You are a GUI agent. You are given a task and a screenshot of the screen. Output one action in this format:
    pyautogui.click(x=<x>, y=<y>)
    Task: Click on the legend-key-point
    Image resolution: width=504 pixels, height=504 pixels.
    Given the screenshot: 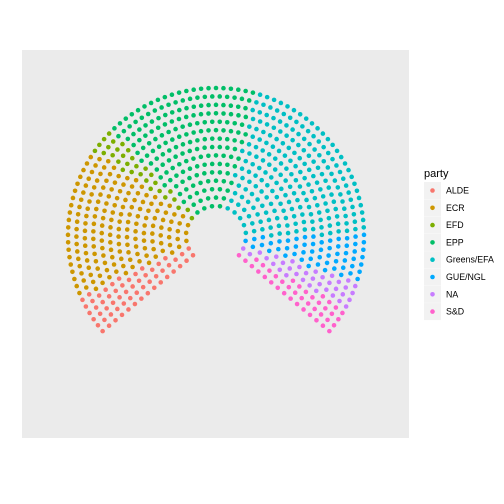 What is the action you would take?
    pyautogui.click(x=432, y=242)
    